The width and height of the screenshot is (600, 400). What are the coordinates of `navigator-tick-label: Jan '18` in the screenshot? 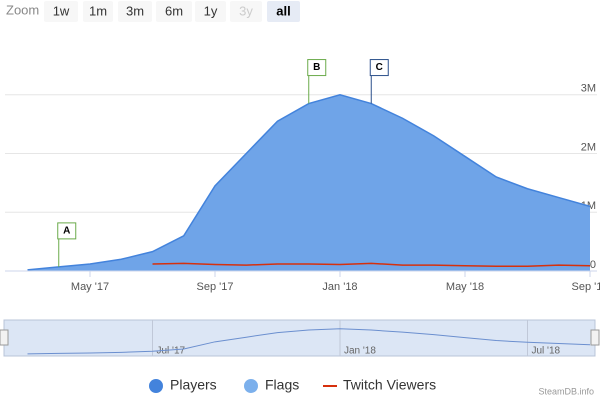 It's located at (360, 351).